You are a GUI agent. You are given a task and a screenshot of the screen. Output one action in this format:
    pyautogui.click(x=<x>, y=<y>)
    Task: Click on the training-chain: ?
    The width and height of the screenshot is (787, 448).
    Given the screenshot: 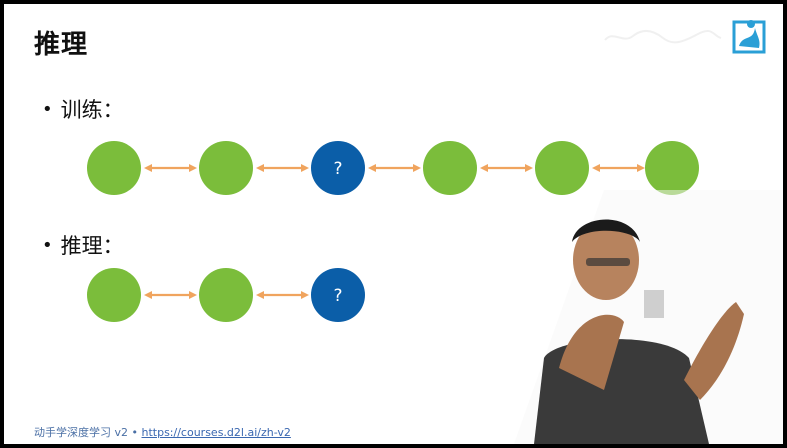 What is the action you would take?
    pyautogui.click(x=393, y=168)
    